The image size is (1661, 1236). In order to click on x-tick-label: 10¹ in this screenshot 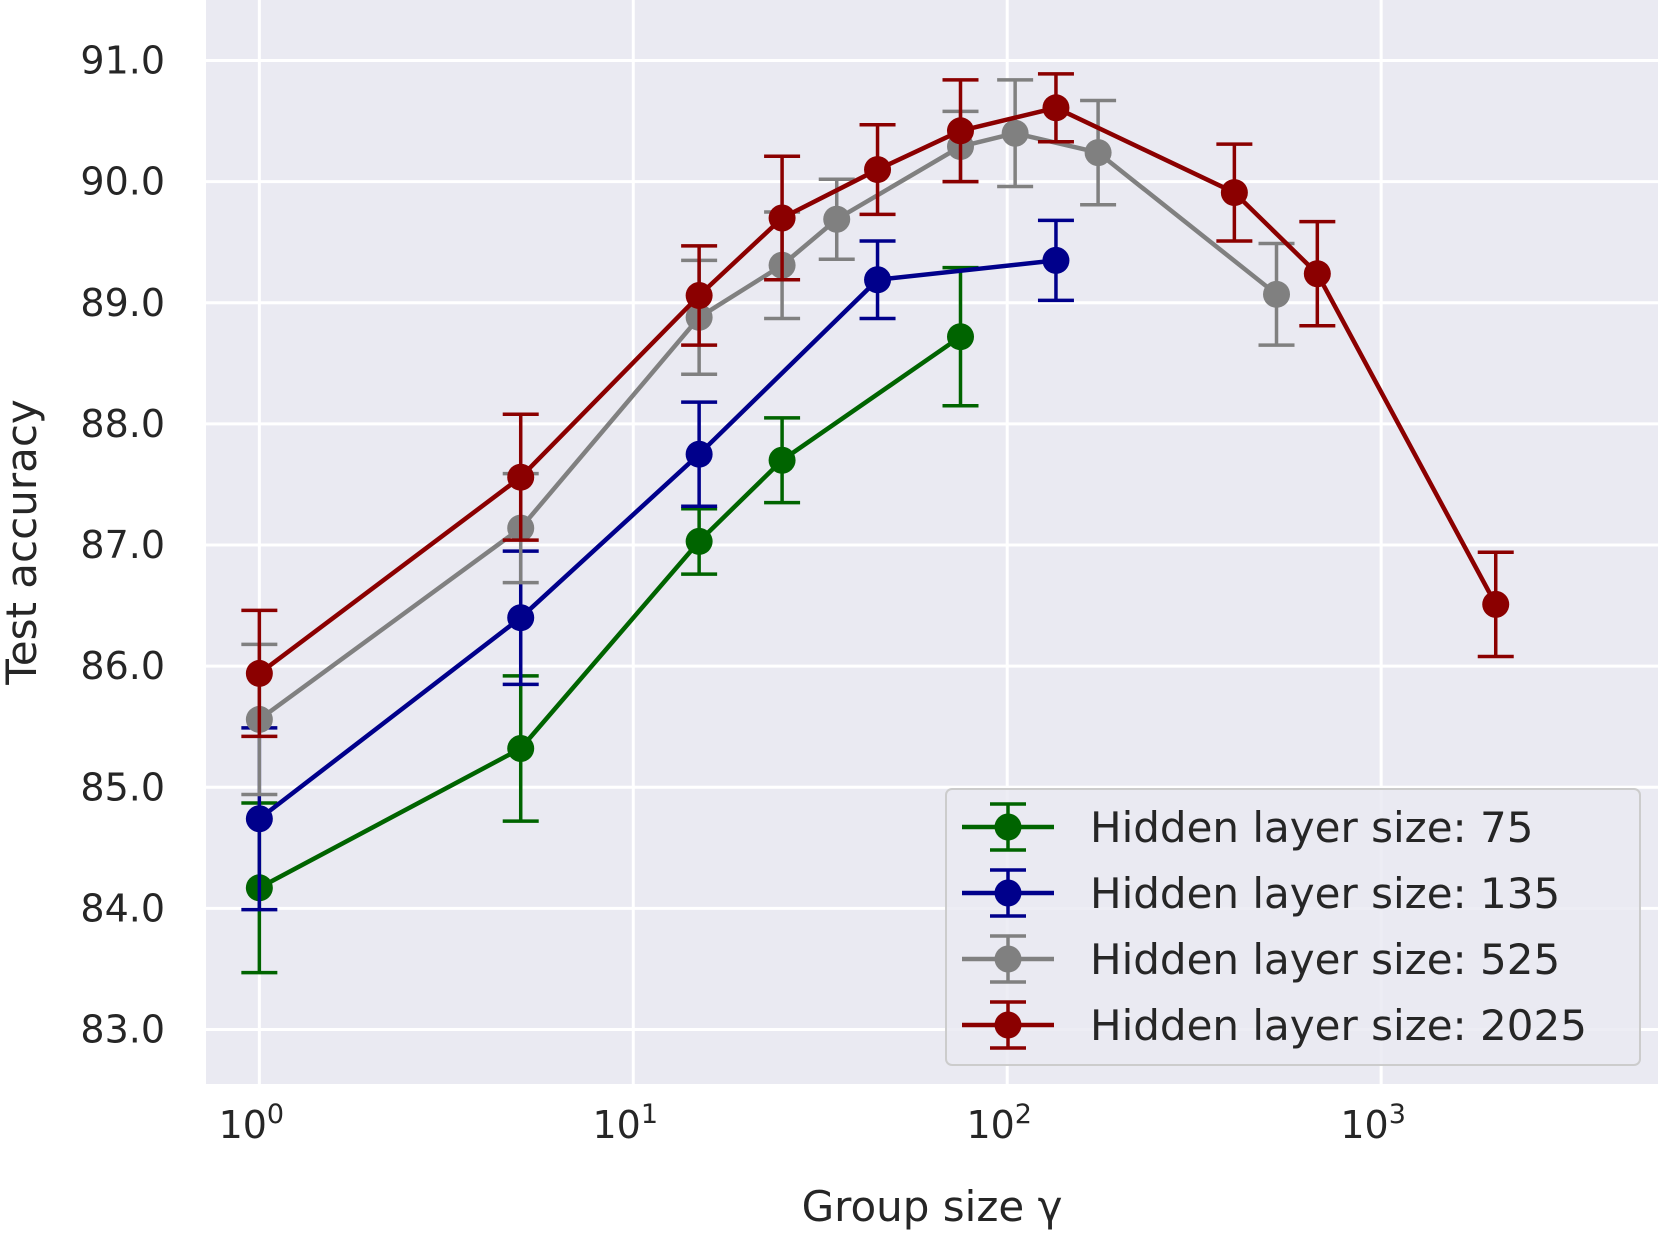, I will do `click(626, 1123)`.